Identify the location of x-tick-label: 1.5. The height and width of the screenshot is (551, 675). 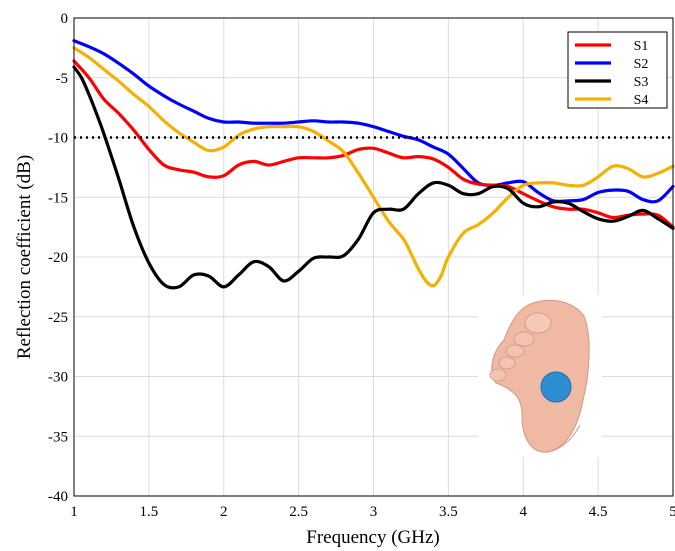
(149, 512).